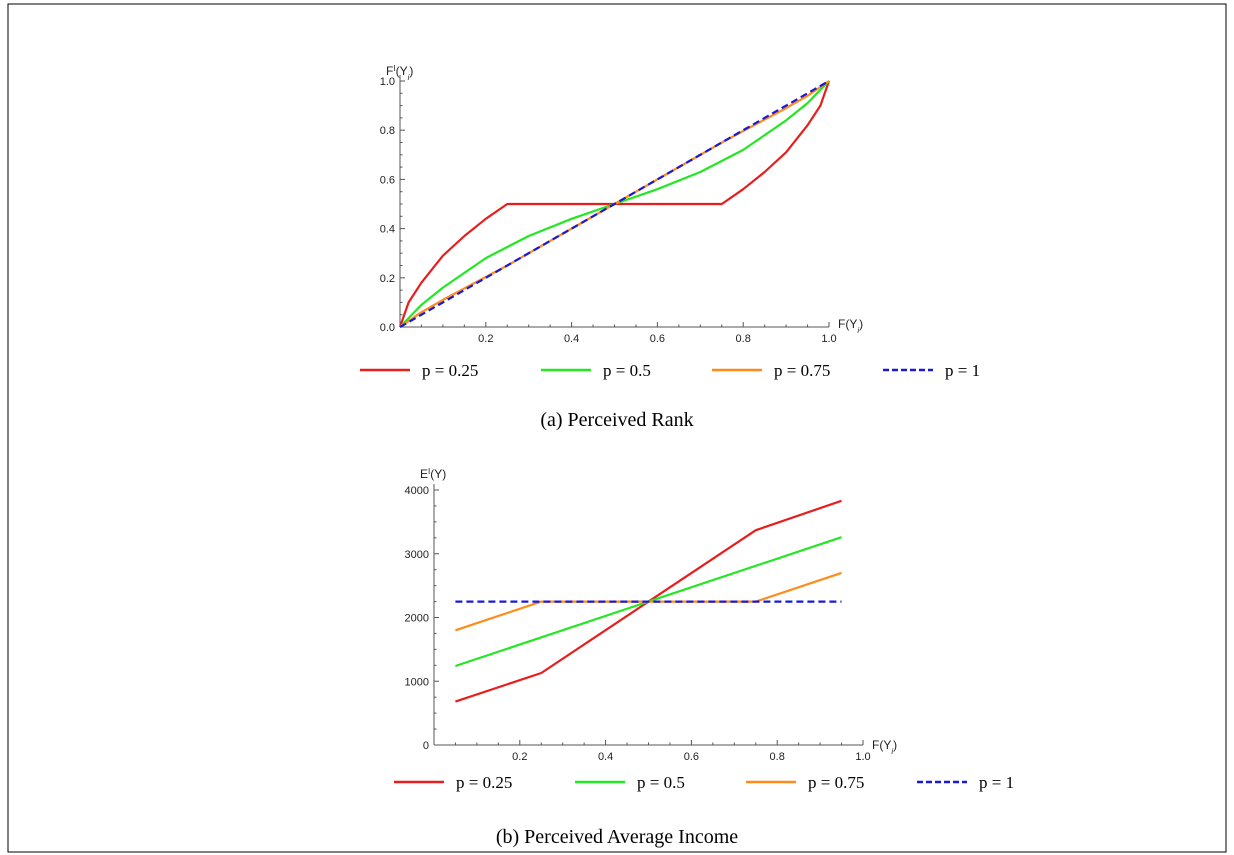 The width and height of the screenshot is (1234, 855). What do you see at coordinates (387, 82) in the screenshot?
I see `y-tick-label: 1.0` at bounding box center [387, 82].